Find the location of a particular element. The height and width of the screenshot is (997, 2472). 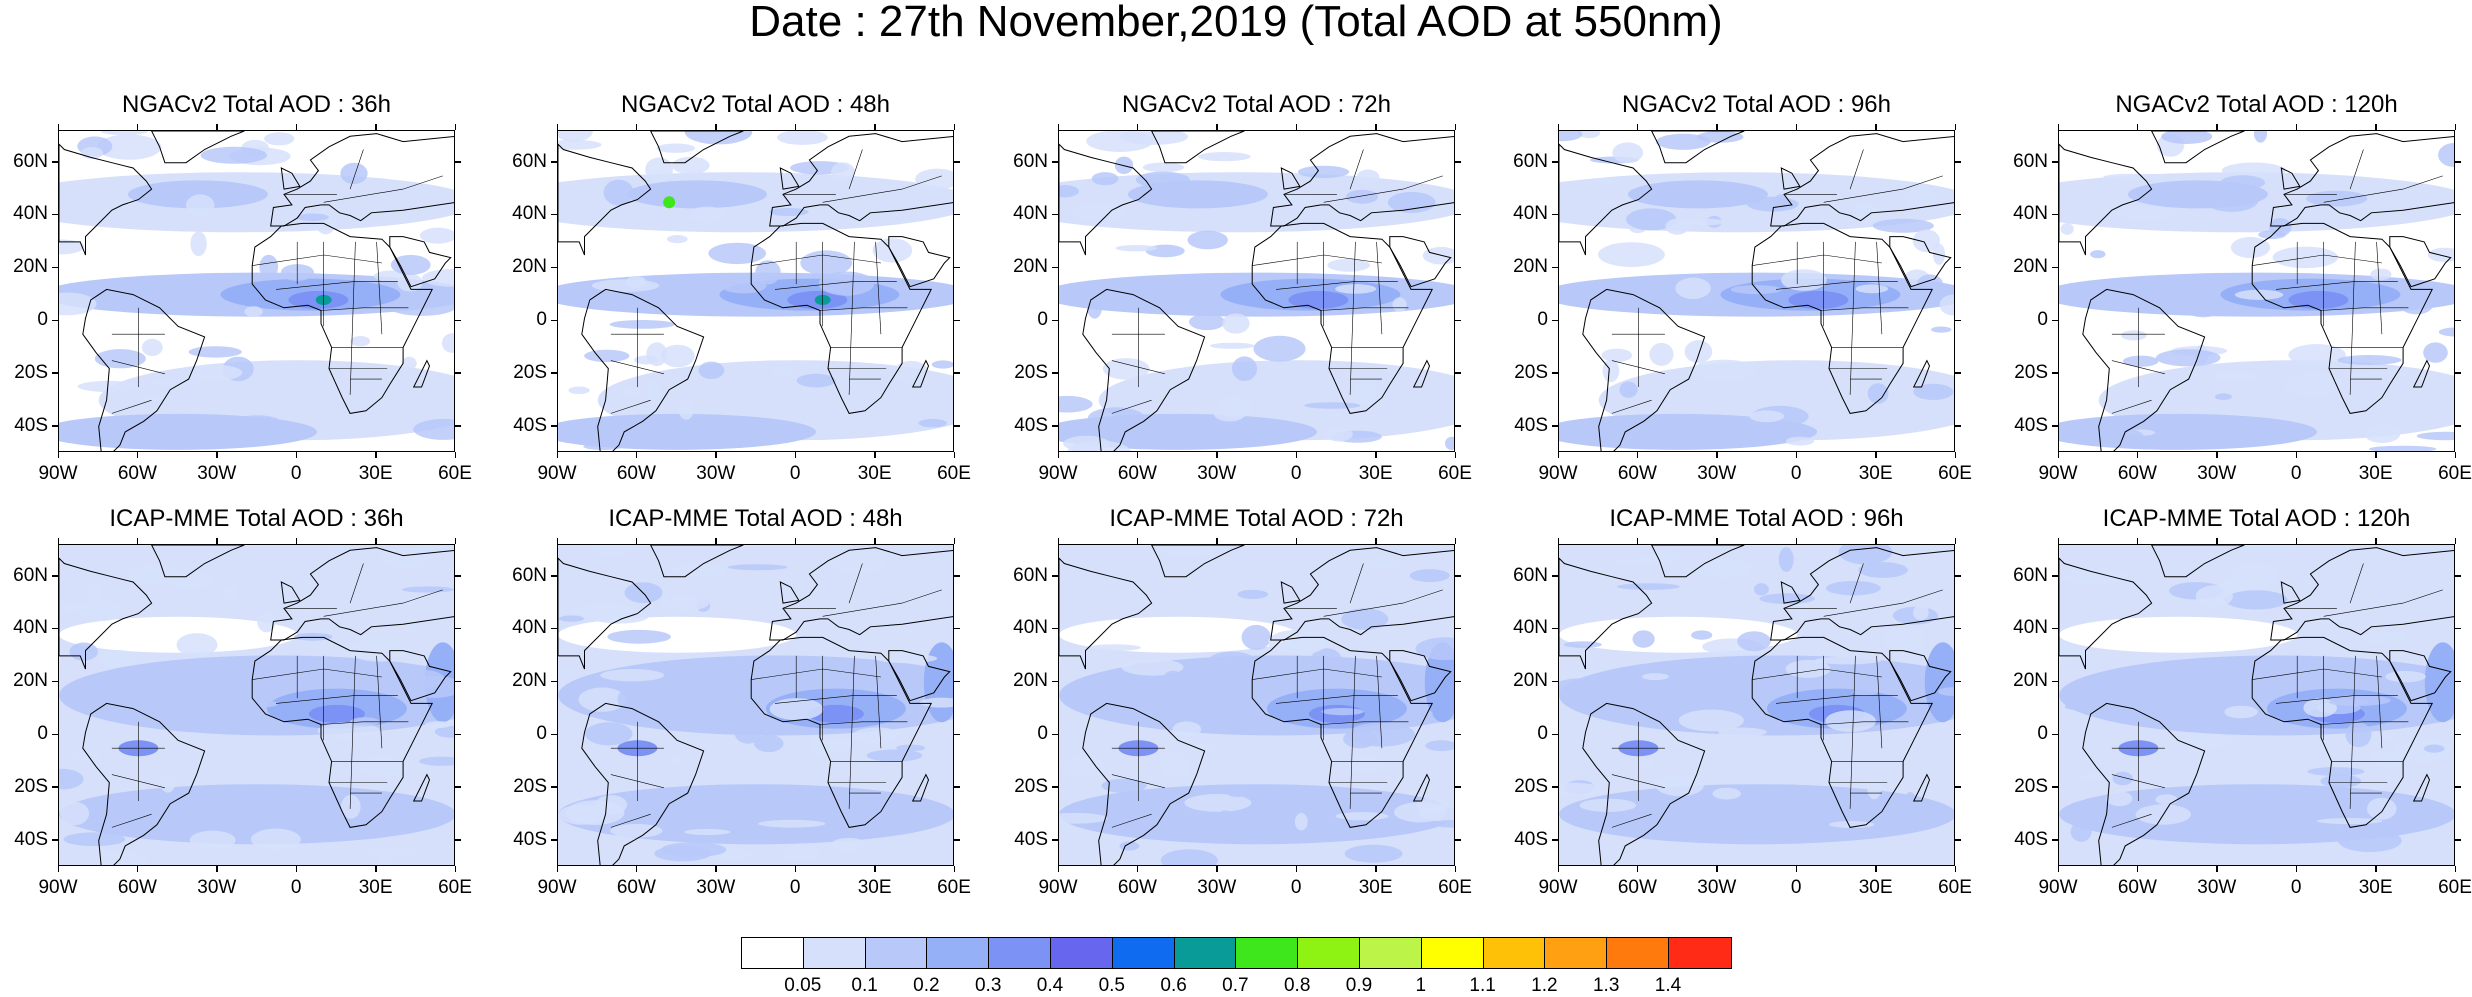

coastline-africa is located at coordinates (2342, 732).